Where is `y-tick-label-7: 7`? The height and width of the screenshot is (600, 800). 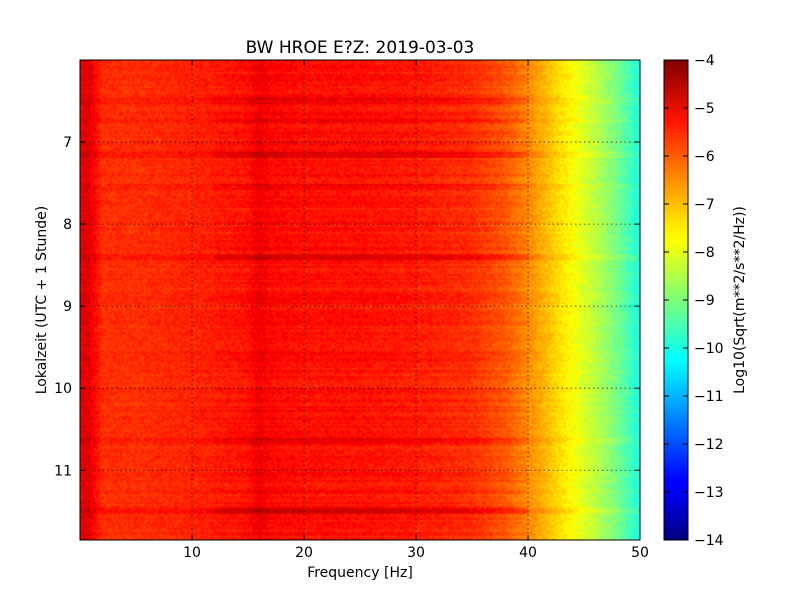 y-tick-label-7: 7 is located at coordinates (67, 143).